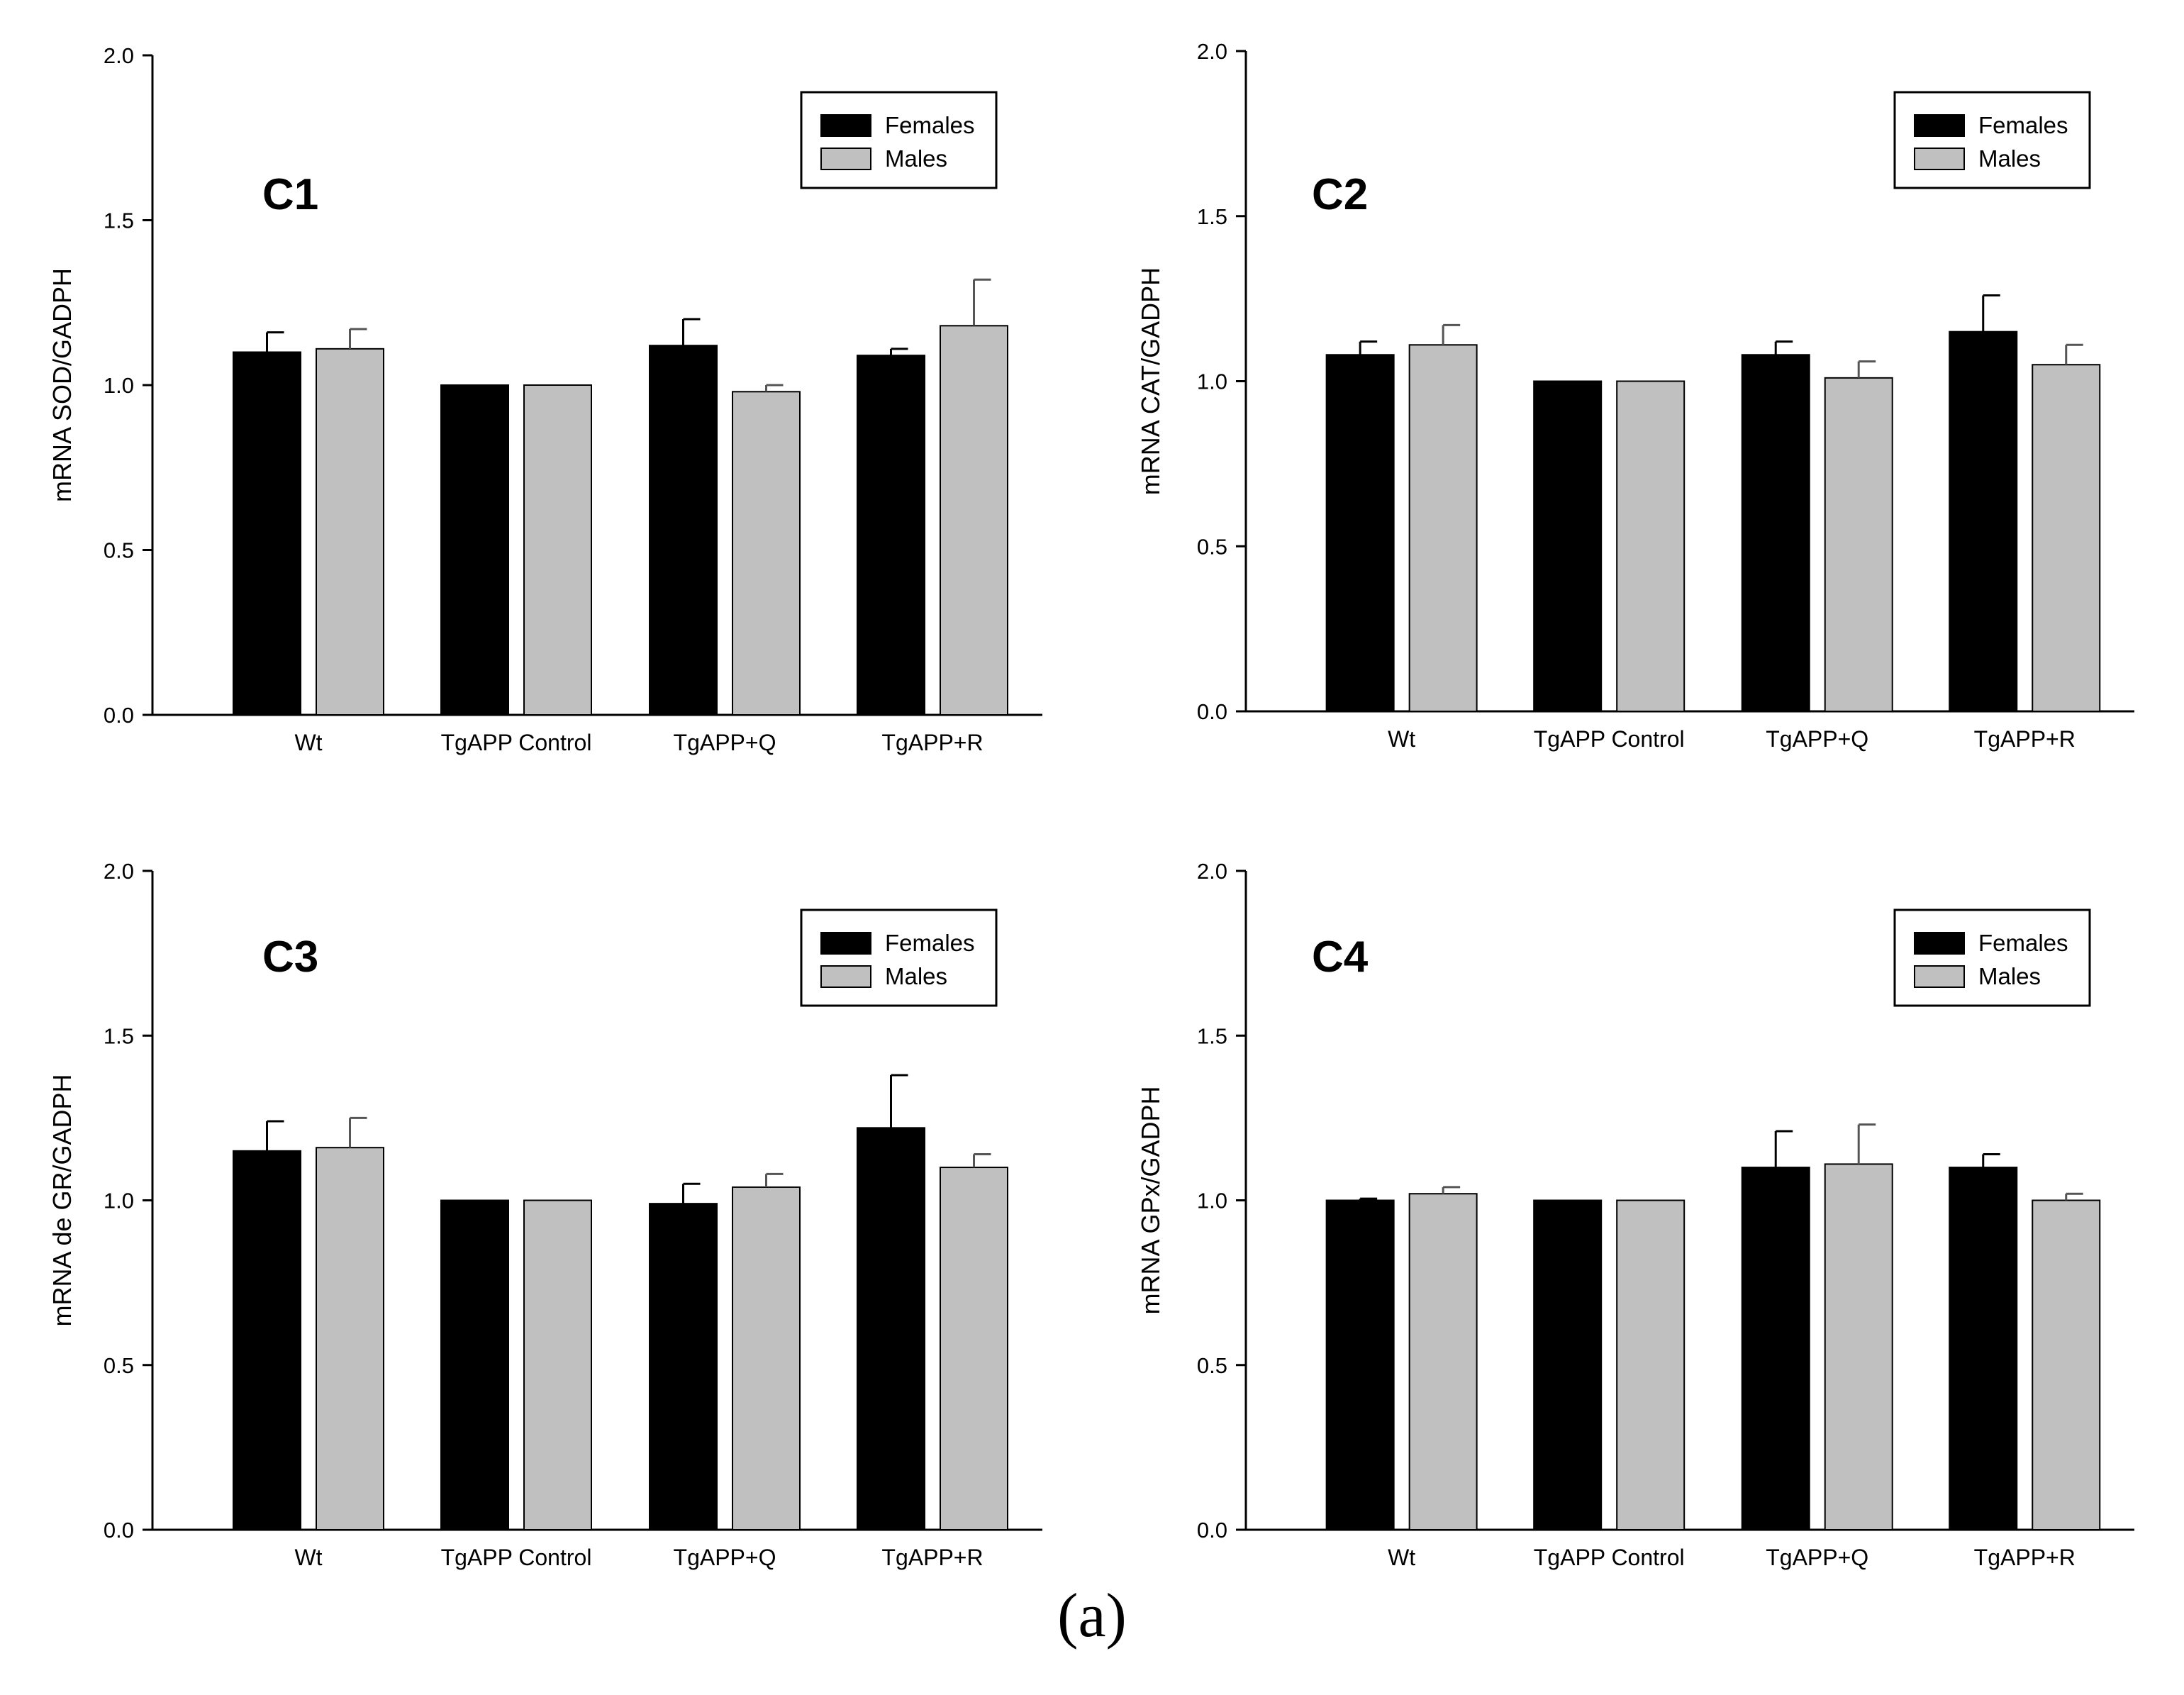 The width and height of the screenshot is (2184, 1695). Describe the element at coordinates (1150, 381) in the screenshot. I see `y-axis-label: mRNA CAT/GADPH` at that location.